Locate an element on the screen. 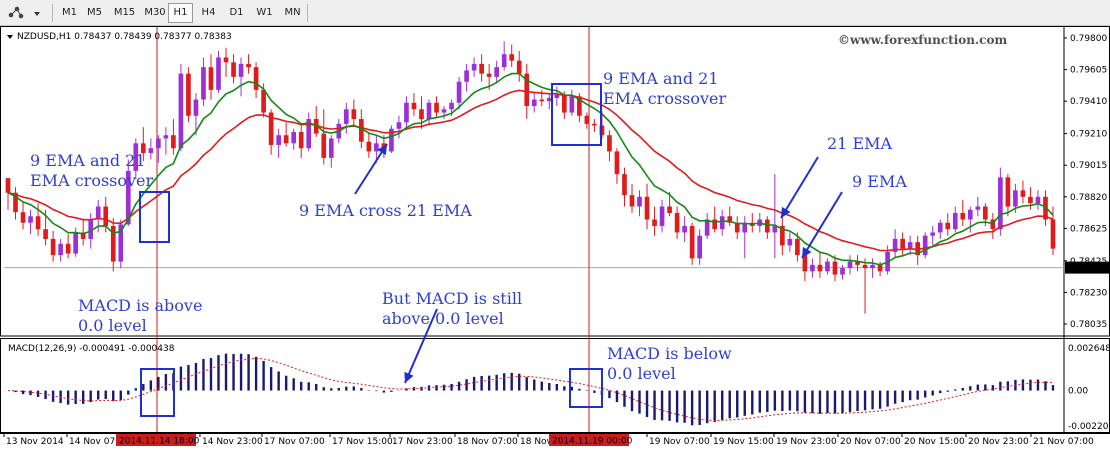 The image size is (1110, 456). annotation-crossover-left-line-1: 9 EMA and 21 is located at coordinates (88, 160).